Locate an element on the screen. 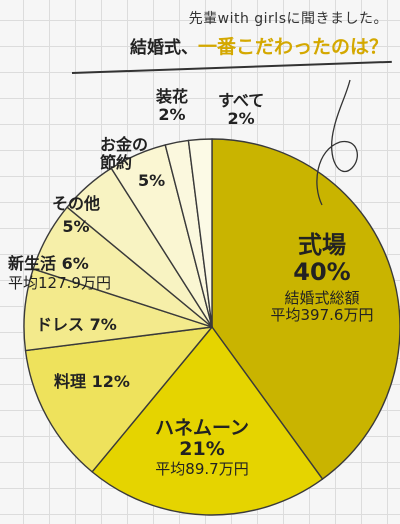 The image size is (400, 524). chart-subtitle: 先輩with girlsに聞きました。 is located at coordinates (288, 19).